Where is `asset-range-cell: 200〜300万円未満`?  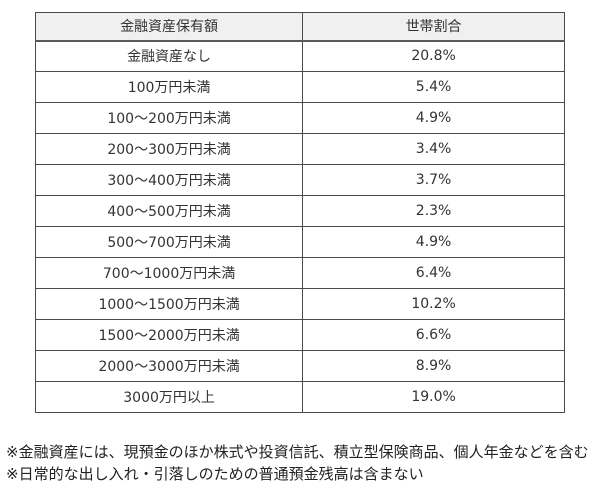
asset-range-cell: 200〜300万円未満 is located at coordinates (169, 149).